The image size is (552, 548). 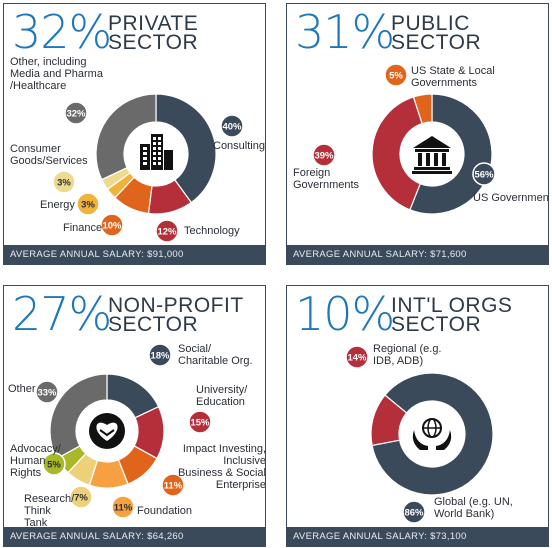 I want to click on salary-footer: AVERAGE ANNUAL SALARY: $91,000, so click(x=134, y=254).